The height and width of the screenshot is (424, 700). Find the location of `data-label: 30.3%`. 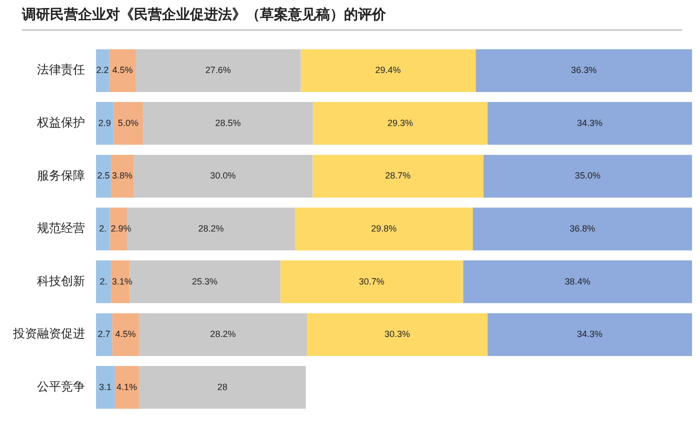

data-label: 30.3% is located at coordinates (397, 334).